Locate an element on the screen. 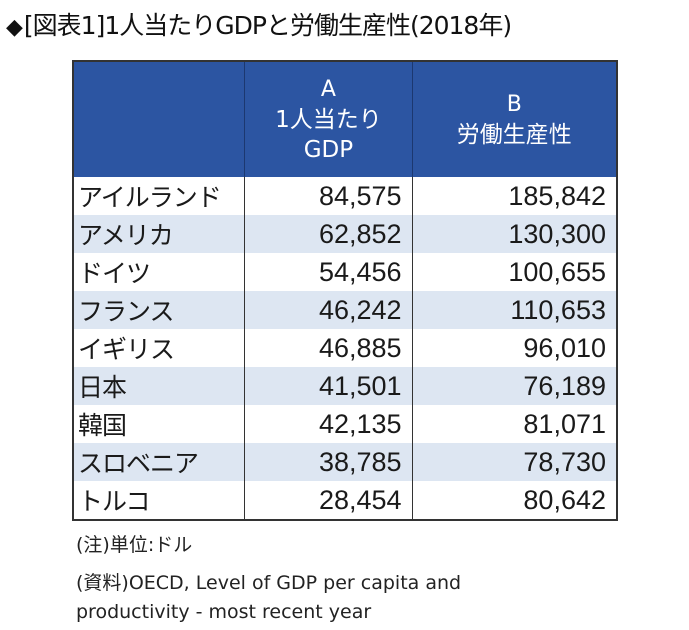 The width and height of the screenshot is (689, 630). table-row: アメリカ 62,852 130,300 is located at coordinates (345, 234).